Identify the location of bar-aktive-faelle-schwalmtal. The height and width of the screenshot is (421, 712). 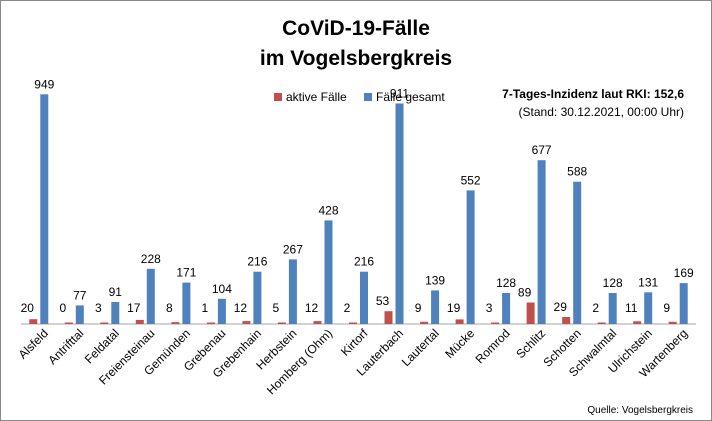
(601, 323).